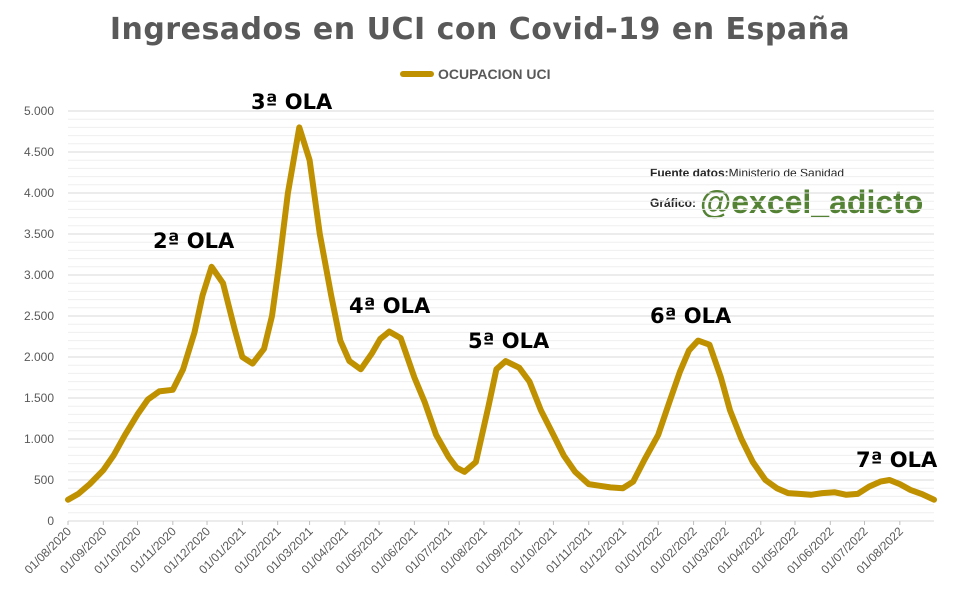 This screenshot has width=960, height=598. Describe the element at coordinates (39, 111) in the screenshot. I see `y-tick-label: 5.000` at that location.